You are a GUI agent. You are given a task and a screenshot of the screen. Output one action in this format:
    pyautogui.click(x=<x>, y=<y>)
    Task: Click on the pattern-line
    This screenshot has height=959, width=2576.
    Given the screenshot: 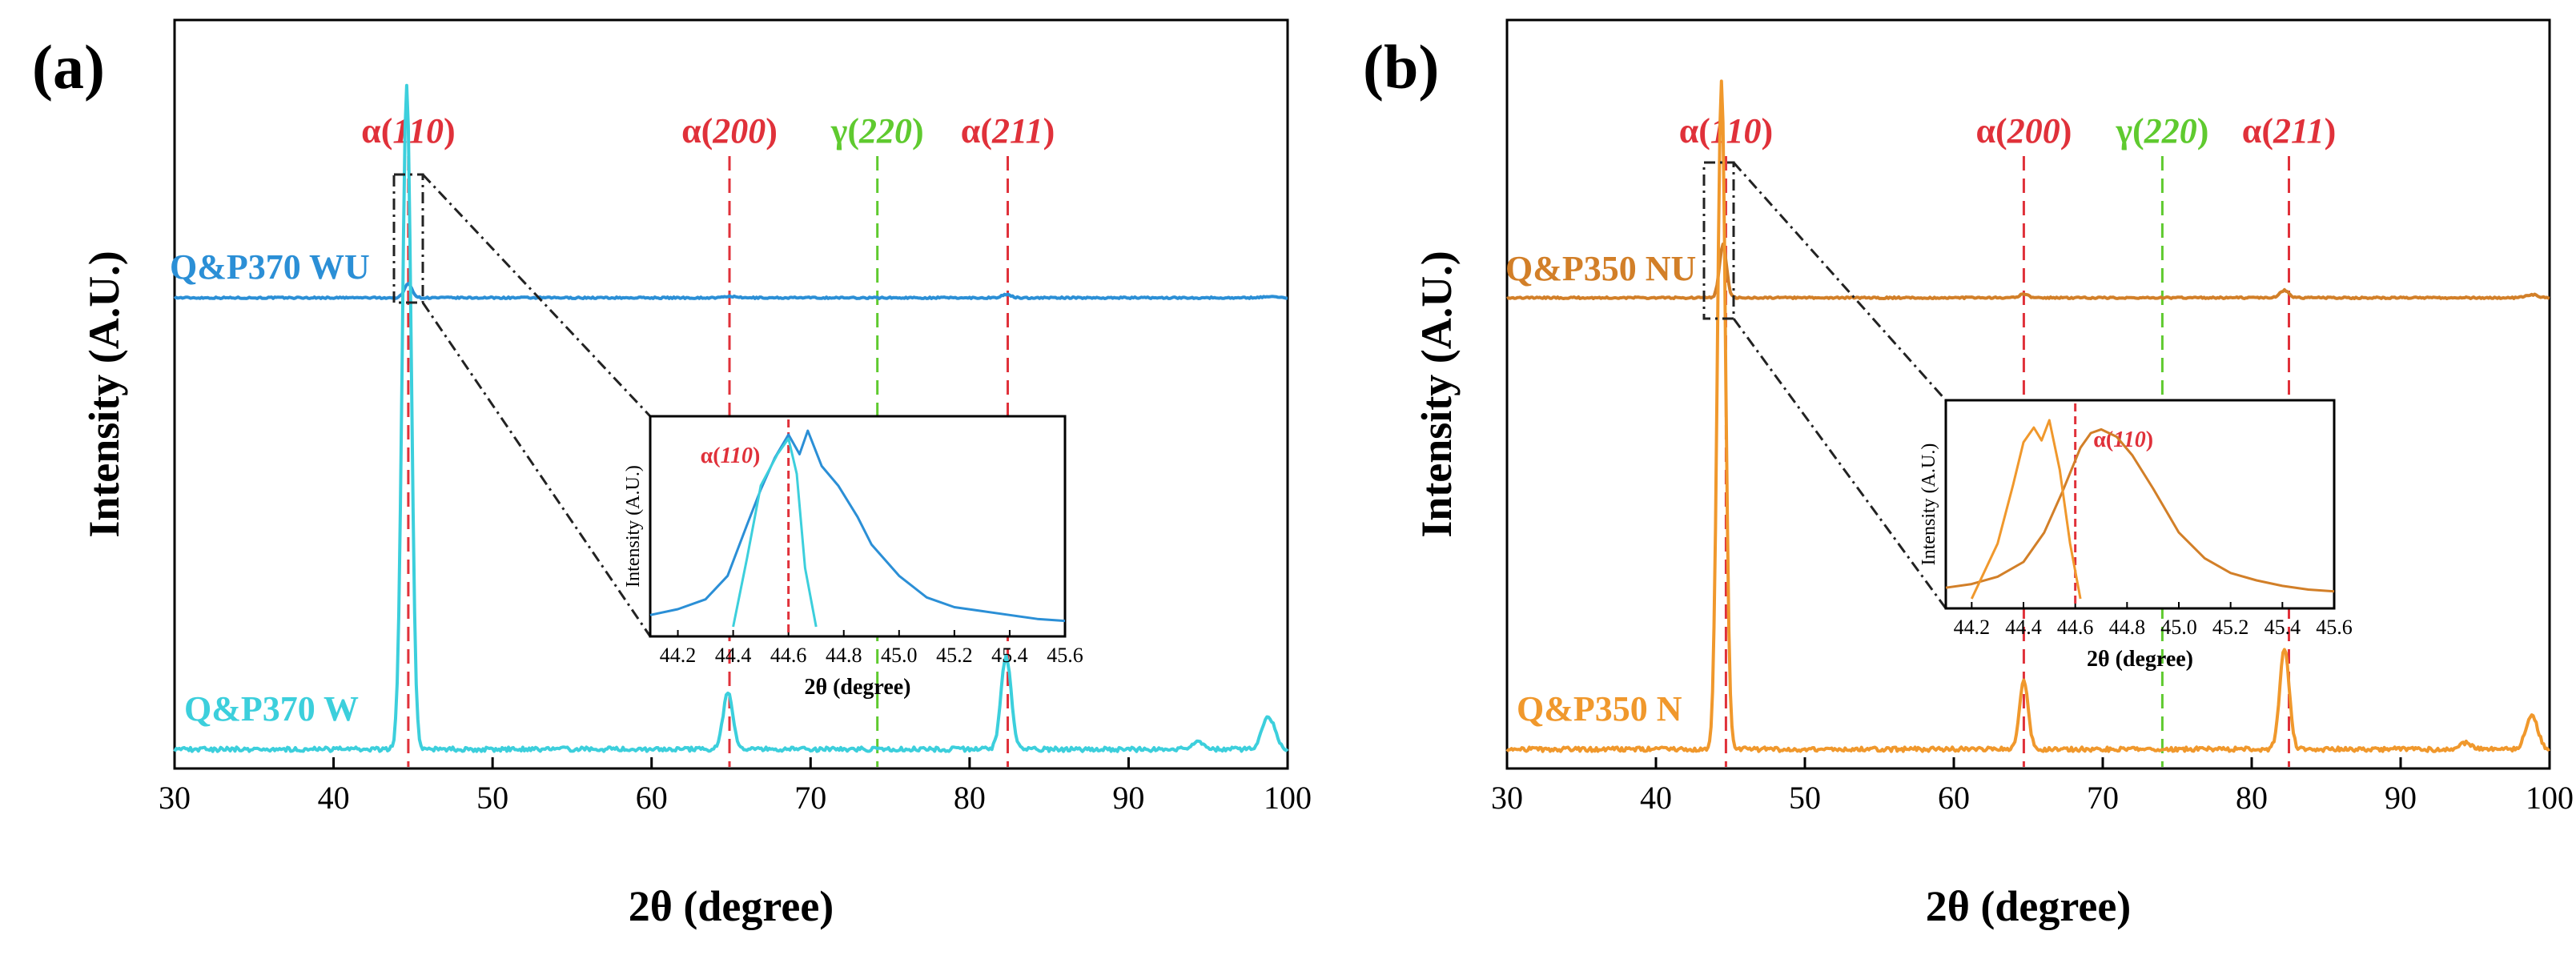 What is the action you would take?
    pyautogui.click(x=2028, y=271)
    